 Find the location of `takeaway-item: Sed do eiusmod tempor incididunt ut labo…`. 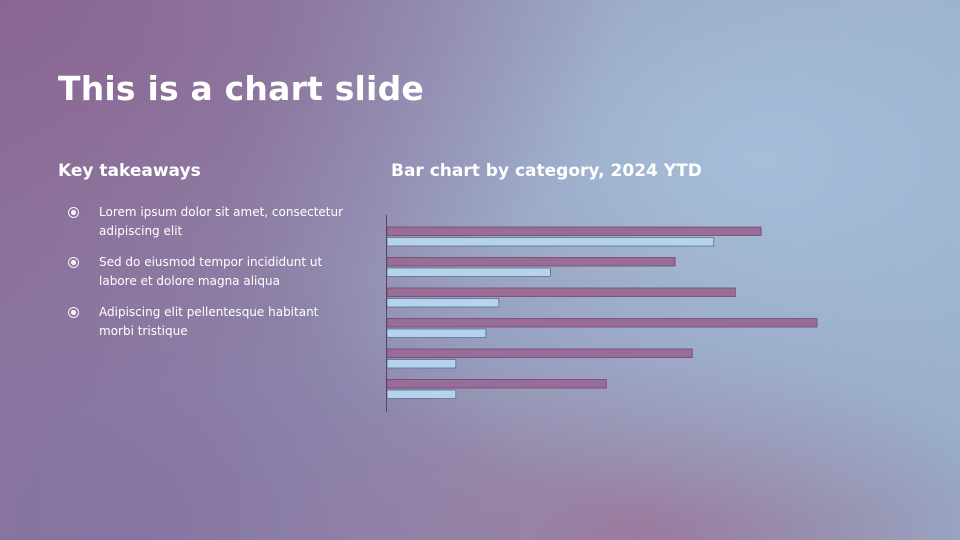

takeaway-item: Sed do eiusmod tempor incididunt ut labo… is located at coordinates (211, 272).